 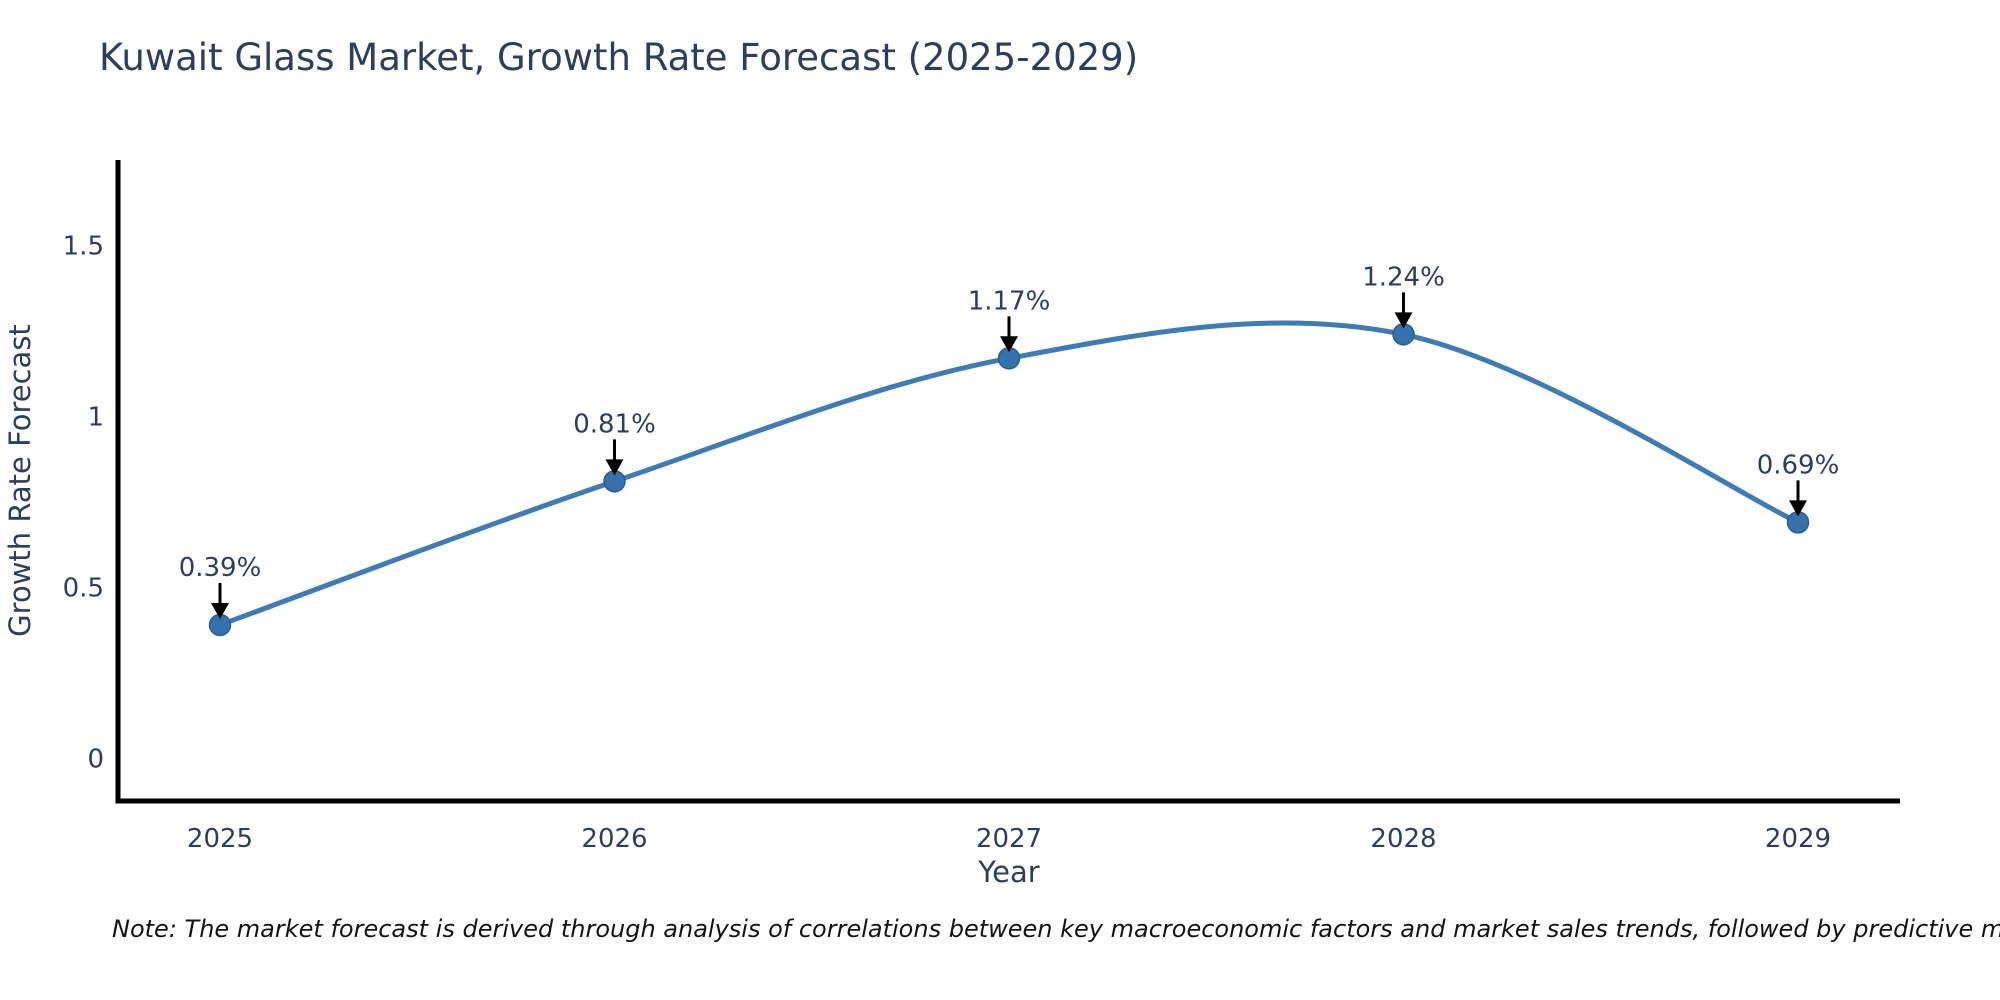 What do you see at coordinates (614, 424) in the screenshot?
I see `point-label-2026: 0.81%` at bounding box center [614, 424].